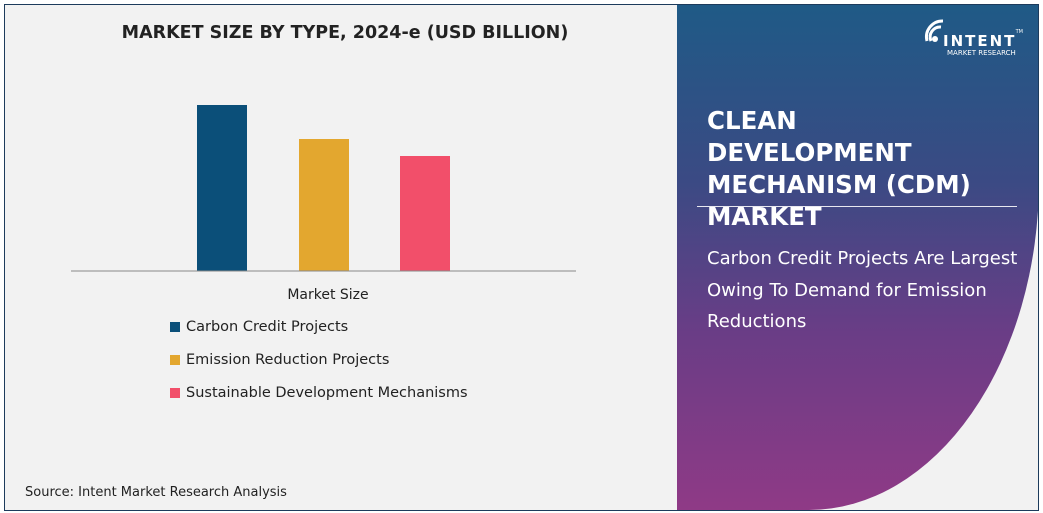  What do you see at coordinates (156, 492) in the screenshot?
I see `source-note: Source: Intent Market Research Analysis` at bounding box center [156, 492].